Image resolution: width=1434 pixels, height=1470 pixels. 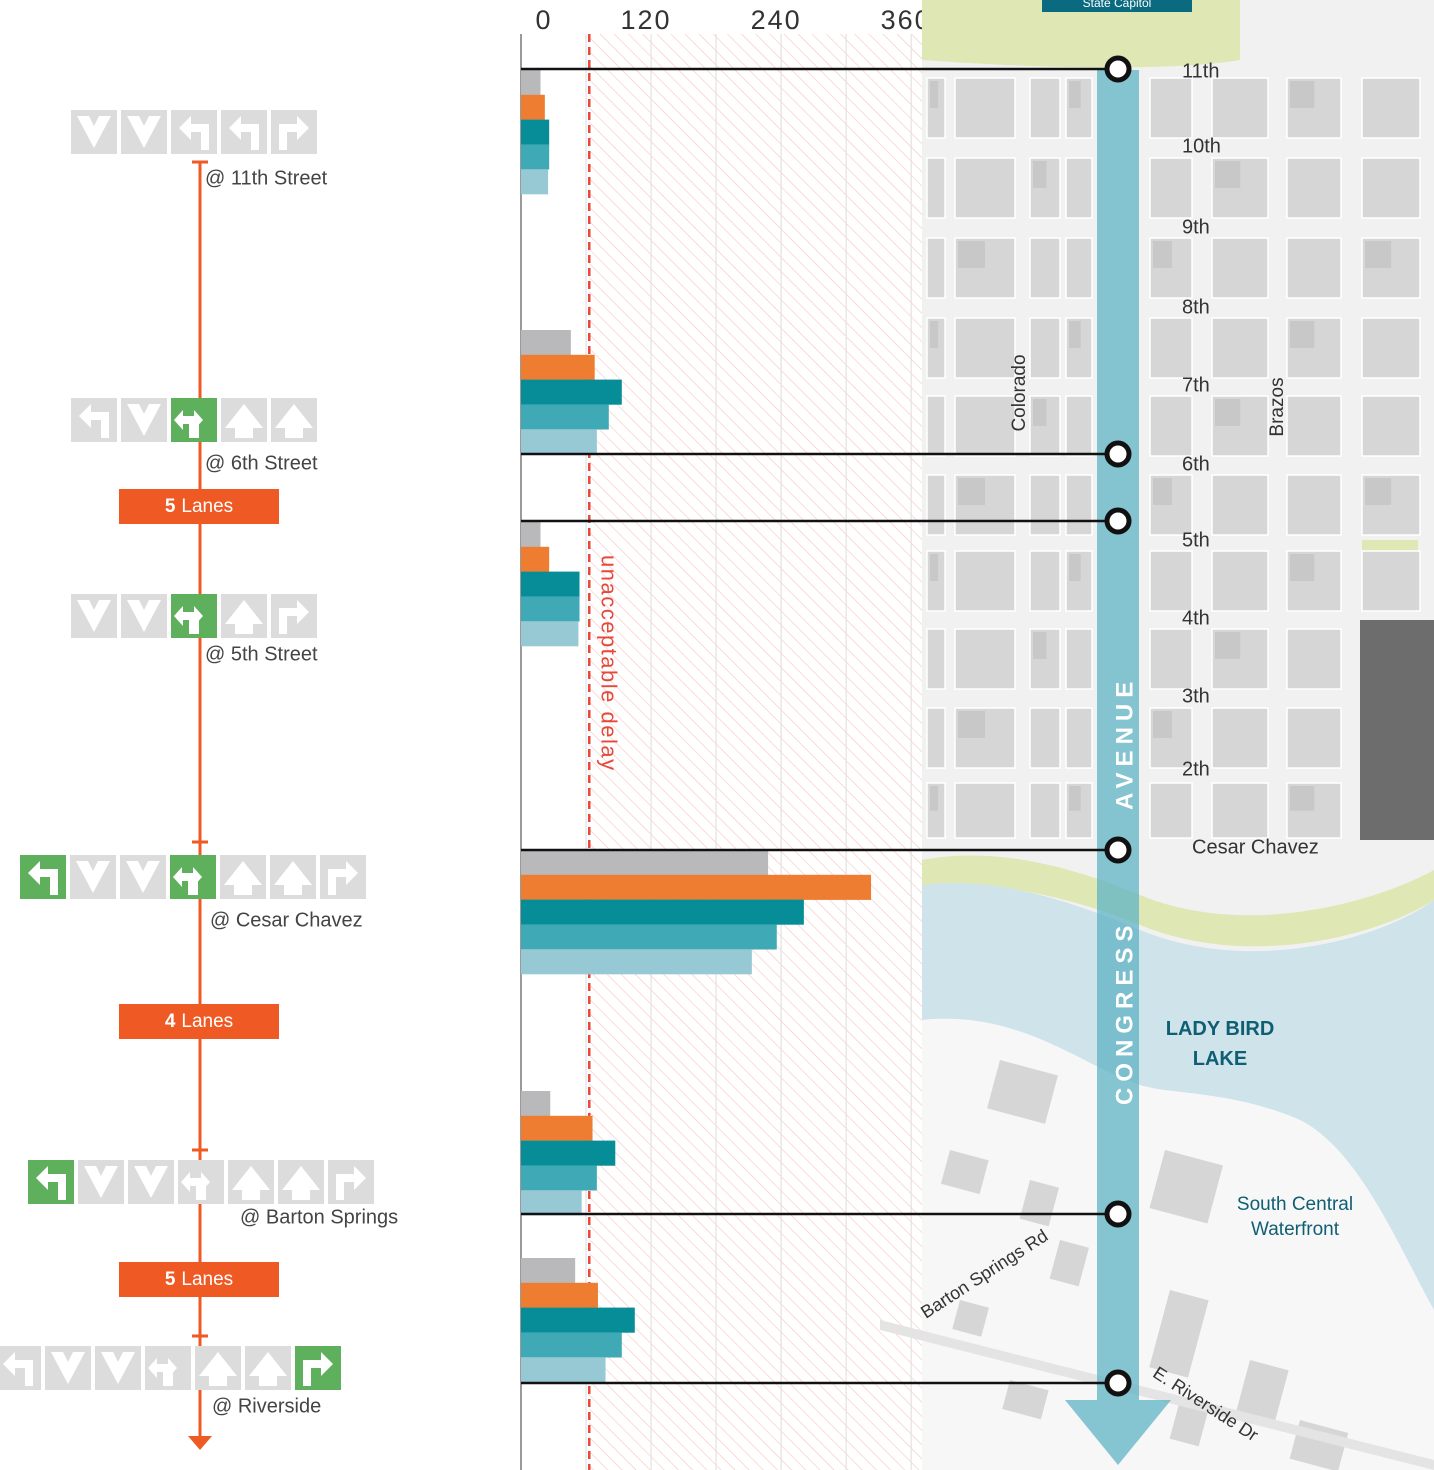 I want to click on district-line: South Central, so click(x=1295, y=1204).